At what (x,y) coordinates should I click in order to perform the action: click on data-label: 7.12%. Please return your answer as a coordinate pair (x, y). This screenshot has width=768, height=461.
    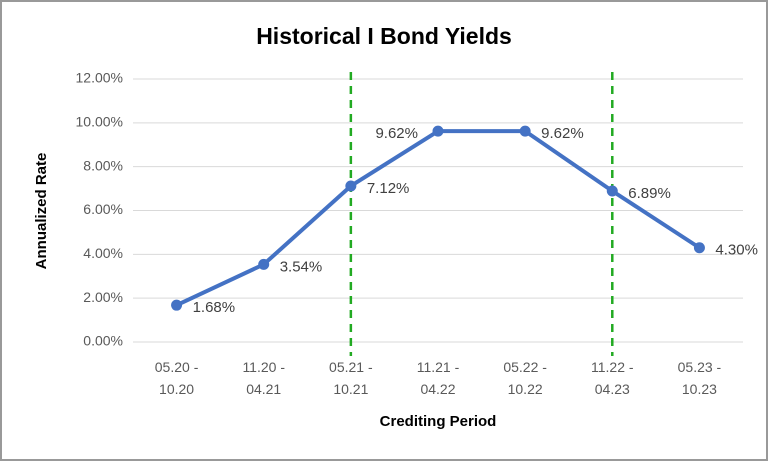
    Looking at the image, I should click on (388, 188).